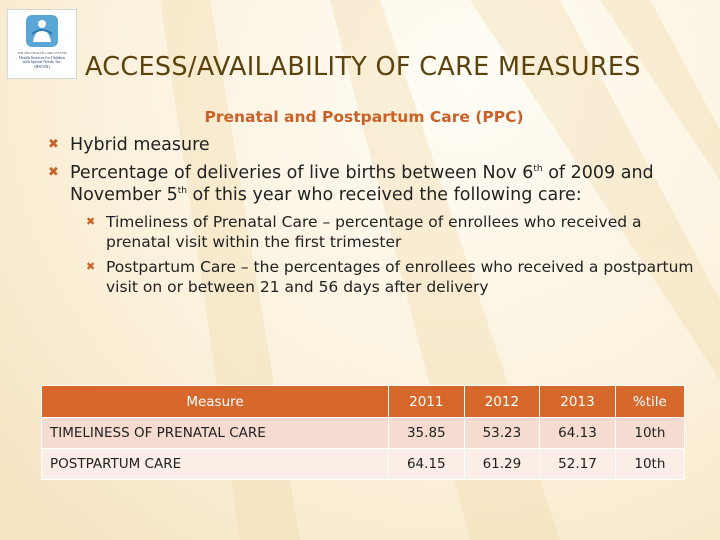 This screenshot has width=720, height=540. What do you see at coordinates (42, 31) in the screenshot?
I see `logo-figure-icon` at bounding box center [42, 31].